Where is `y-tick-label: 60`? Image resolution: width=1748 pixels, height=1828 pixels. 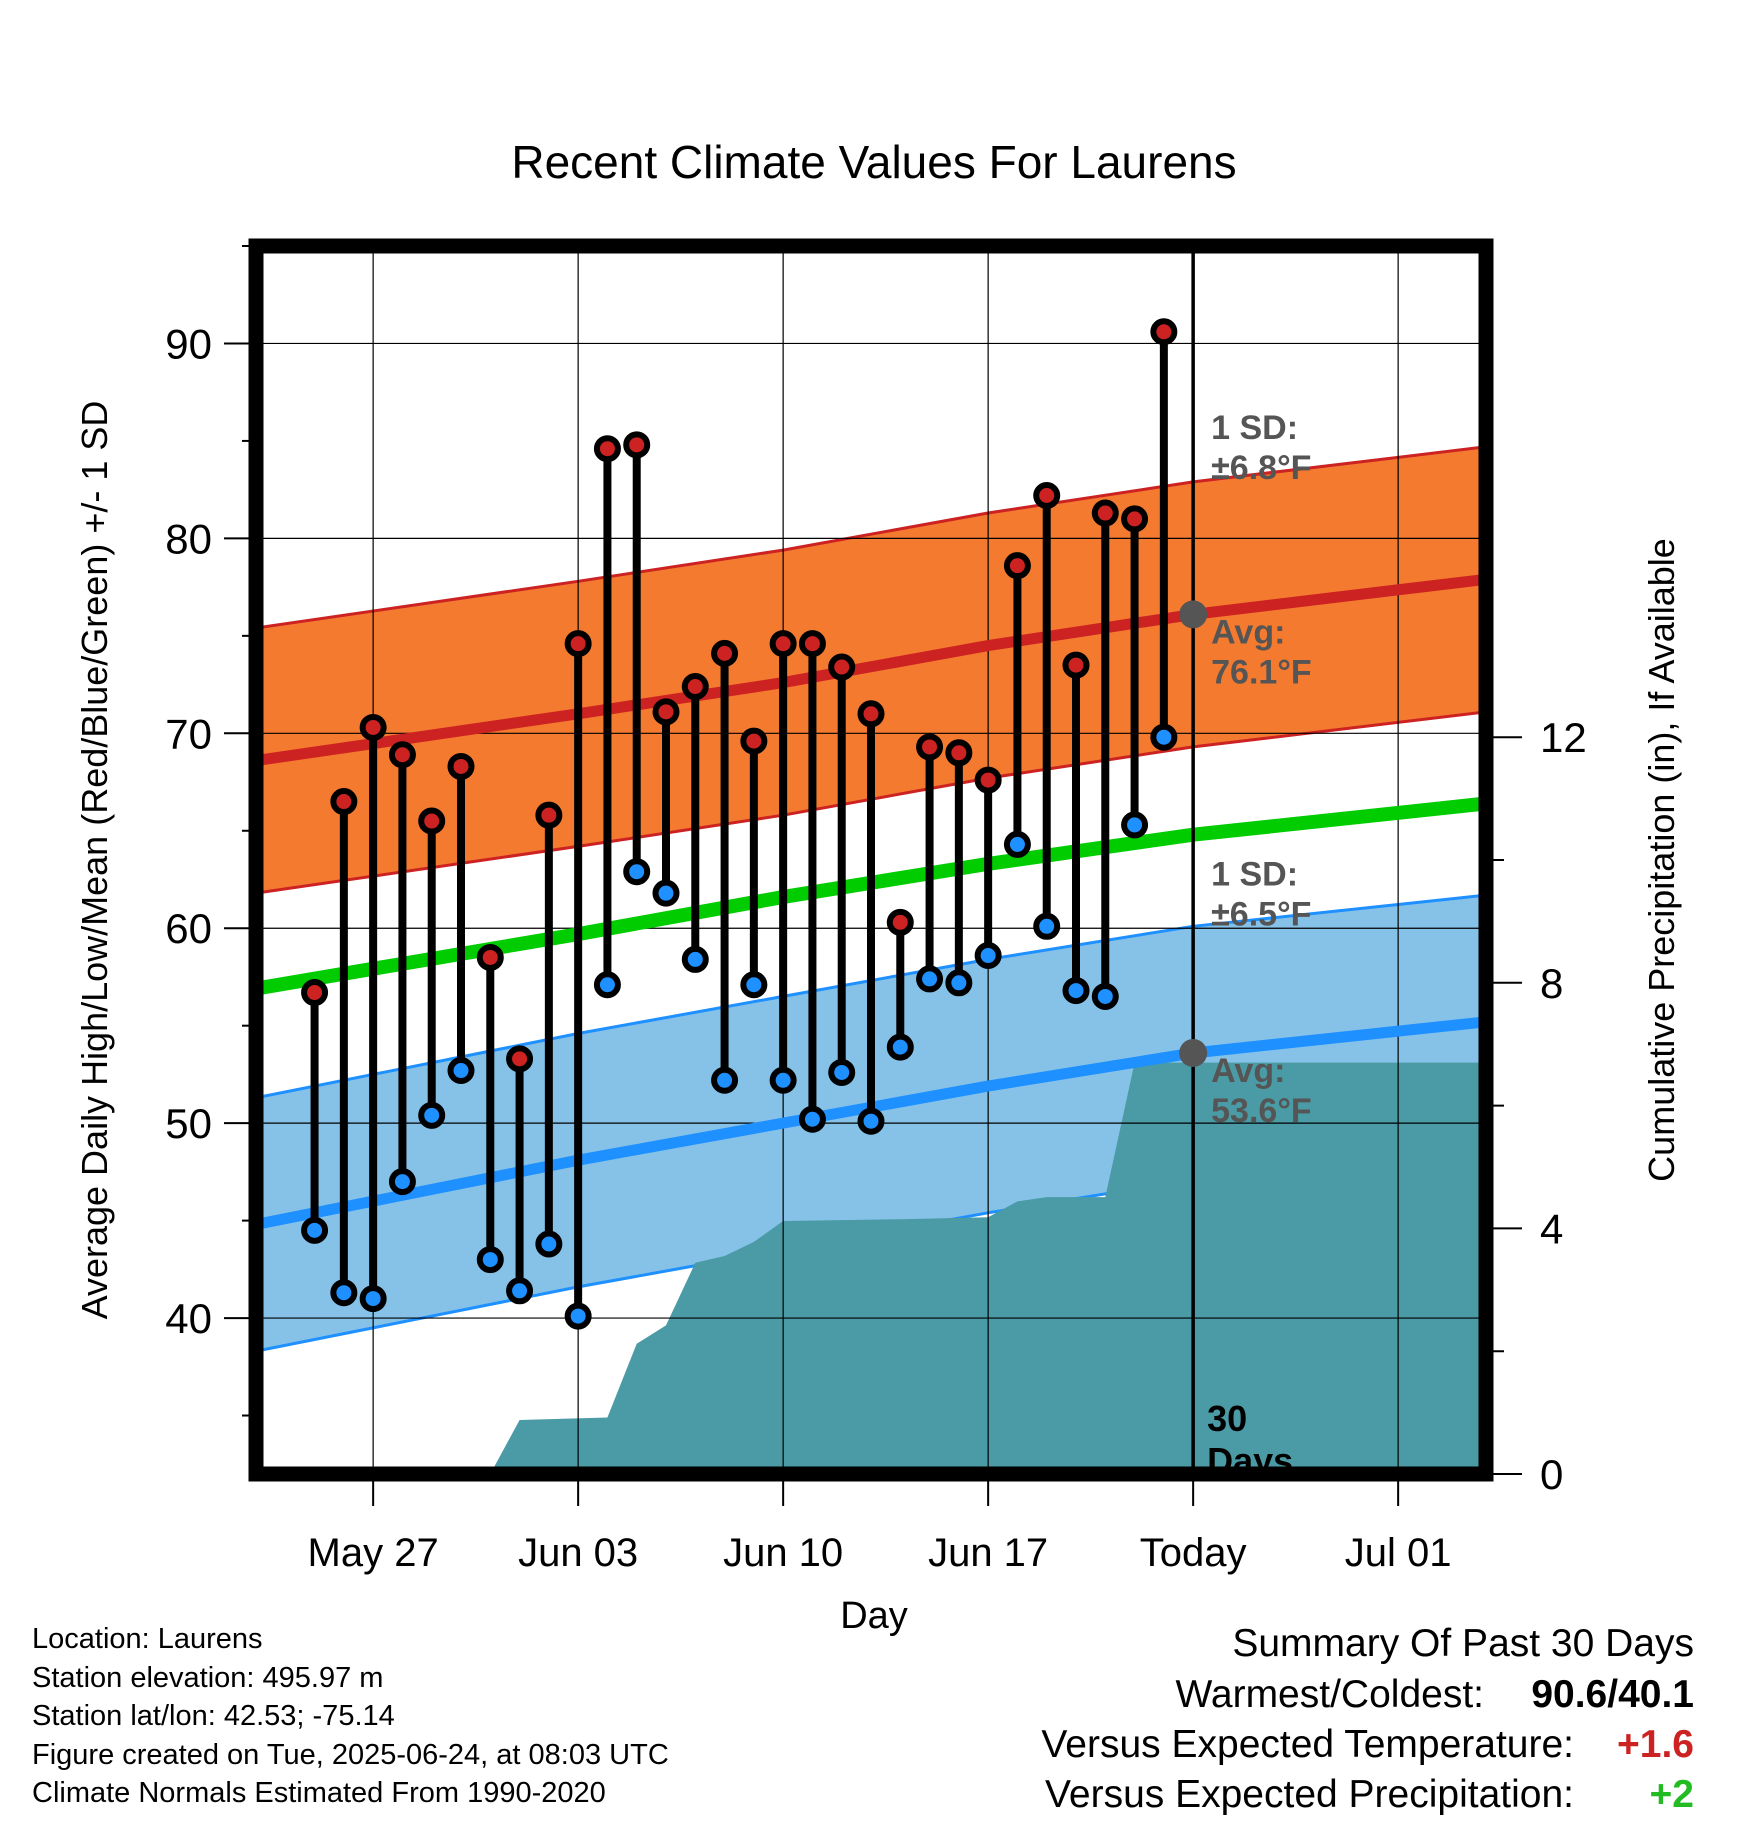 y-tick-label: 60 is located at coordinates (188, 928).